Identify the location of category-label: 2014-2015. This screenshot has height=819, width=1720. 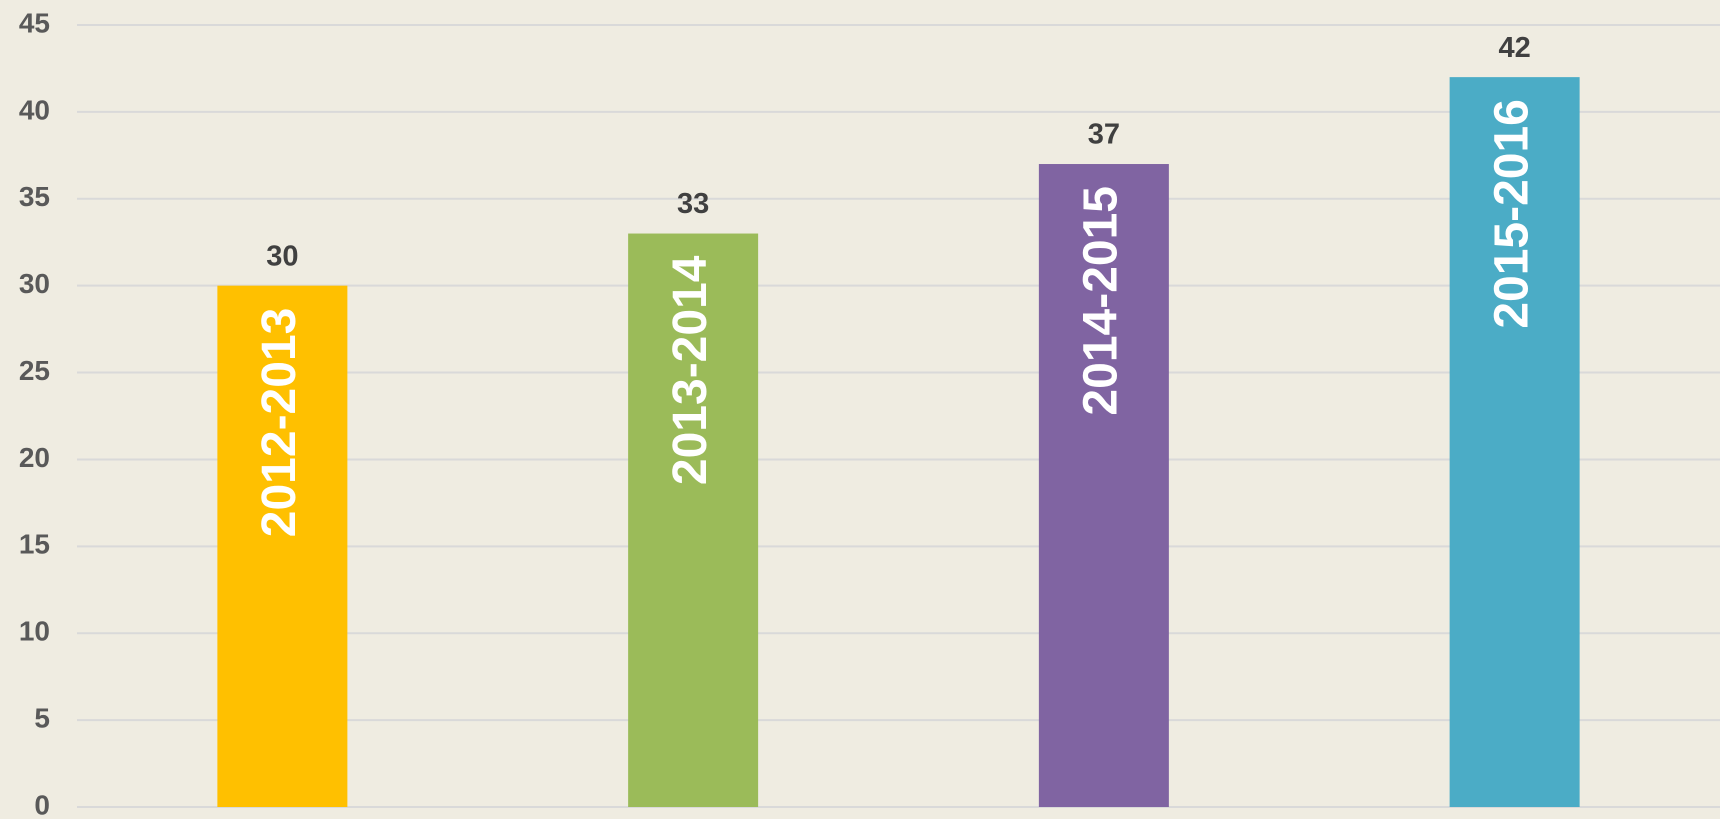
(1101, 301).